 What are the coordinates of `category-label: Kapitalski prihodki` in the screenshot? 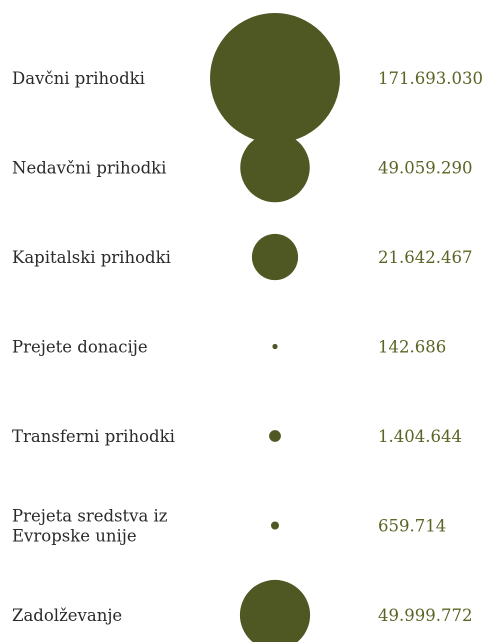 It's located at (91, 257).